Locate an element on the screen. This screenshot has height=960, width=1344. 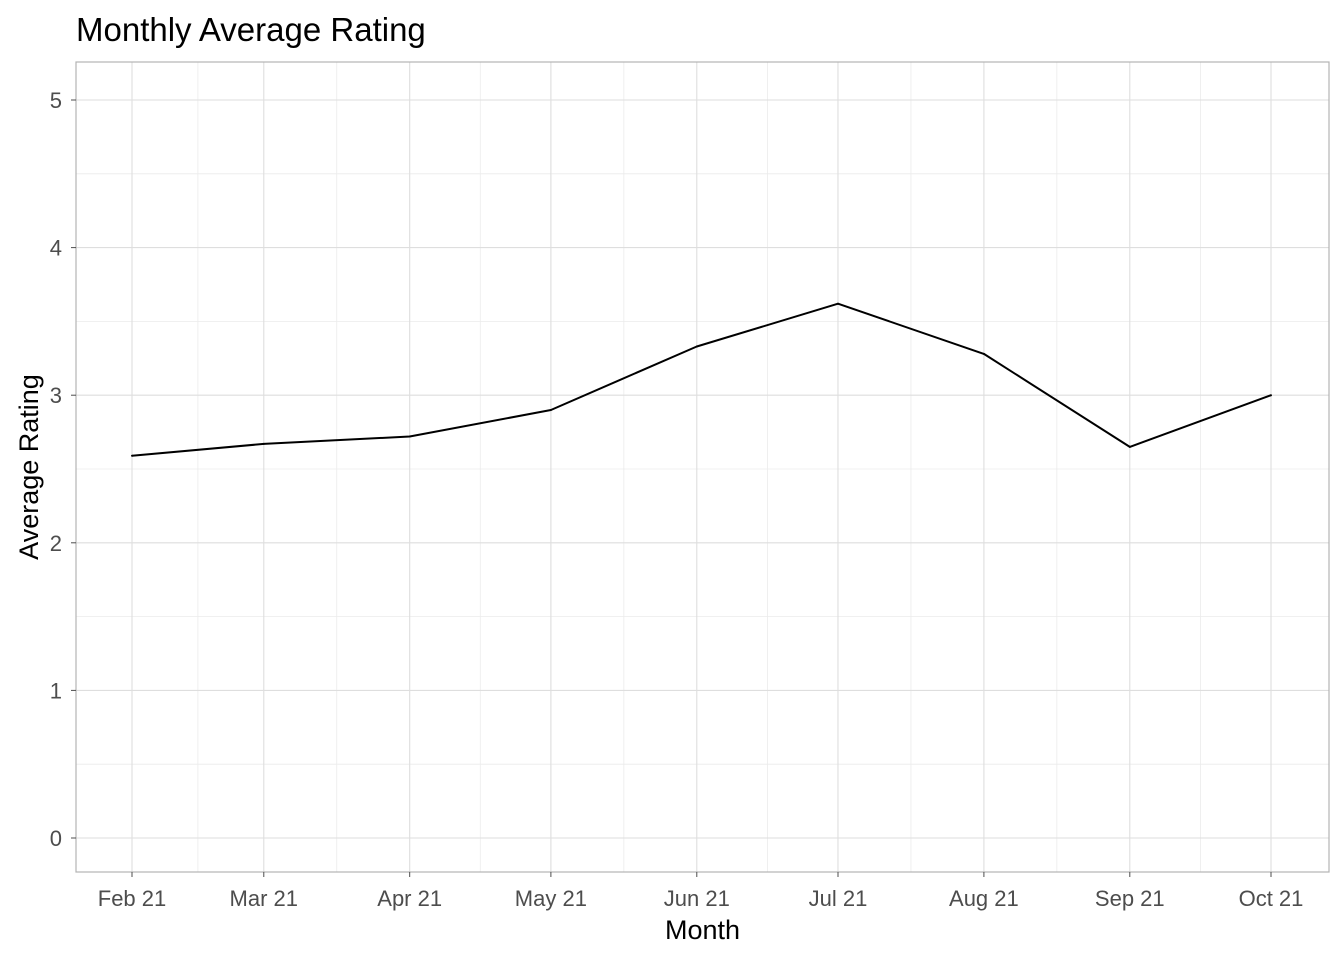
chart-title: Monthly Average Rating is located at coordinates (251, 29).